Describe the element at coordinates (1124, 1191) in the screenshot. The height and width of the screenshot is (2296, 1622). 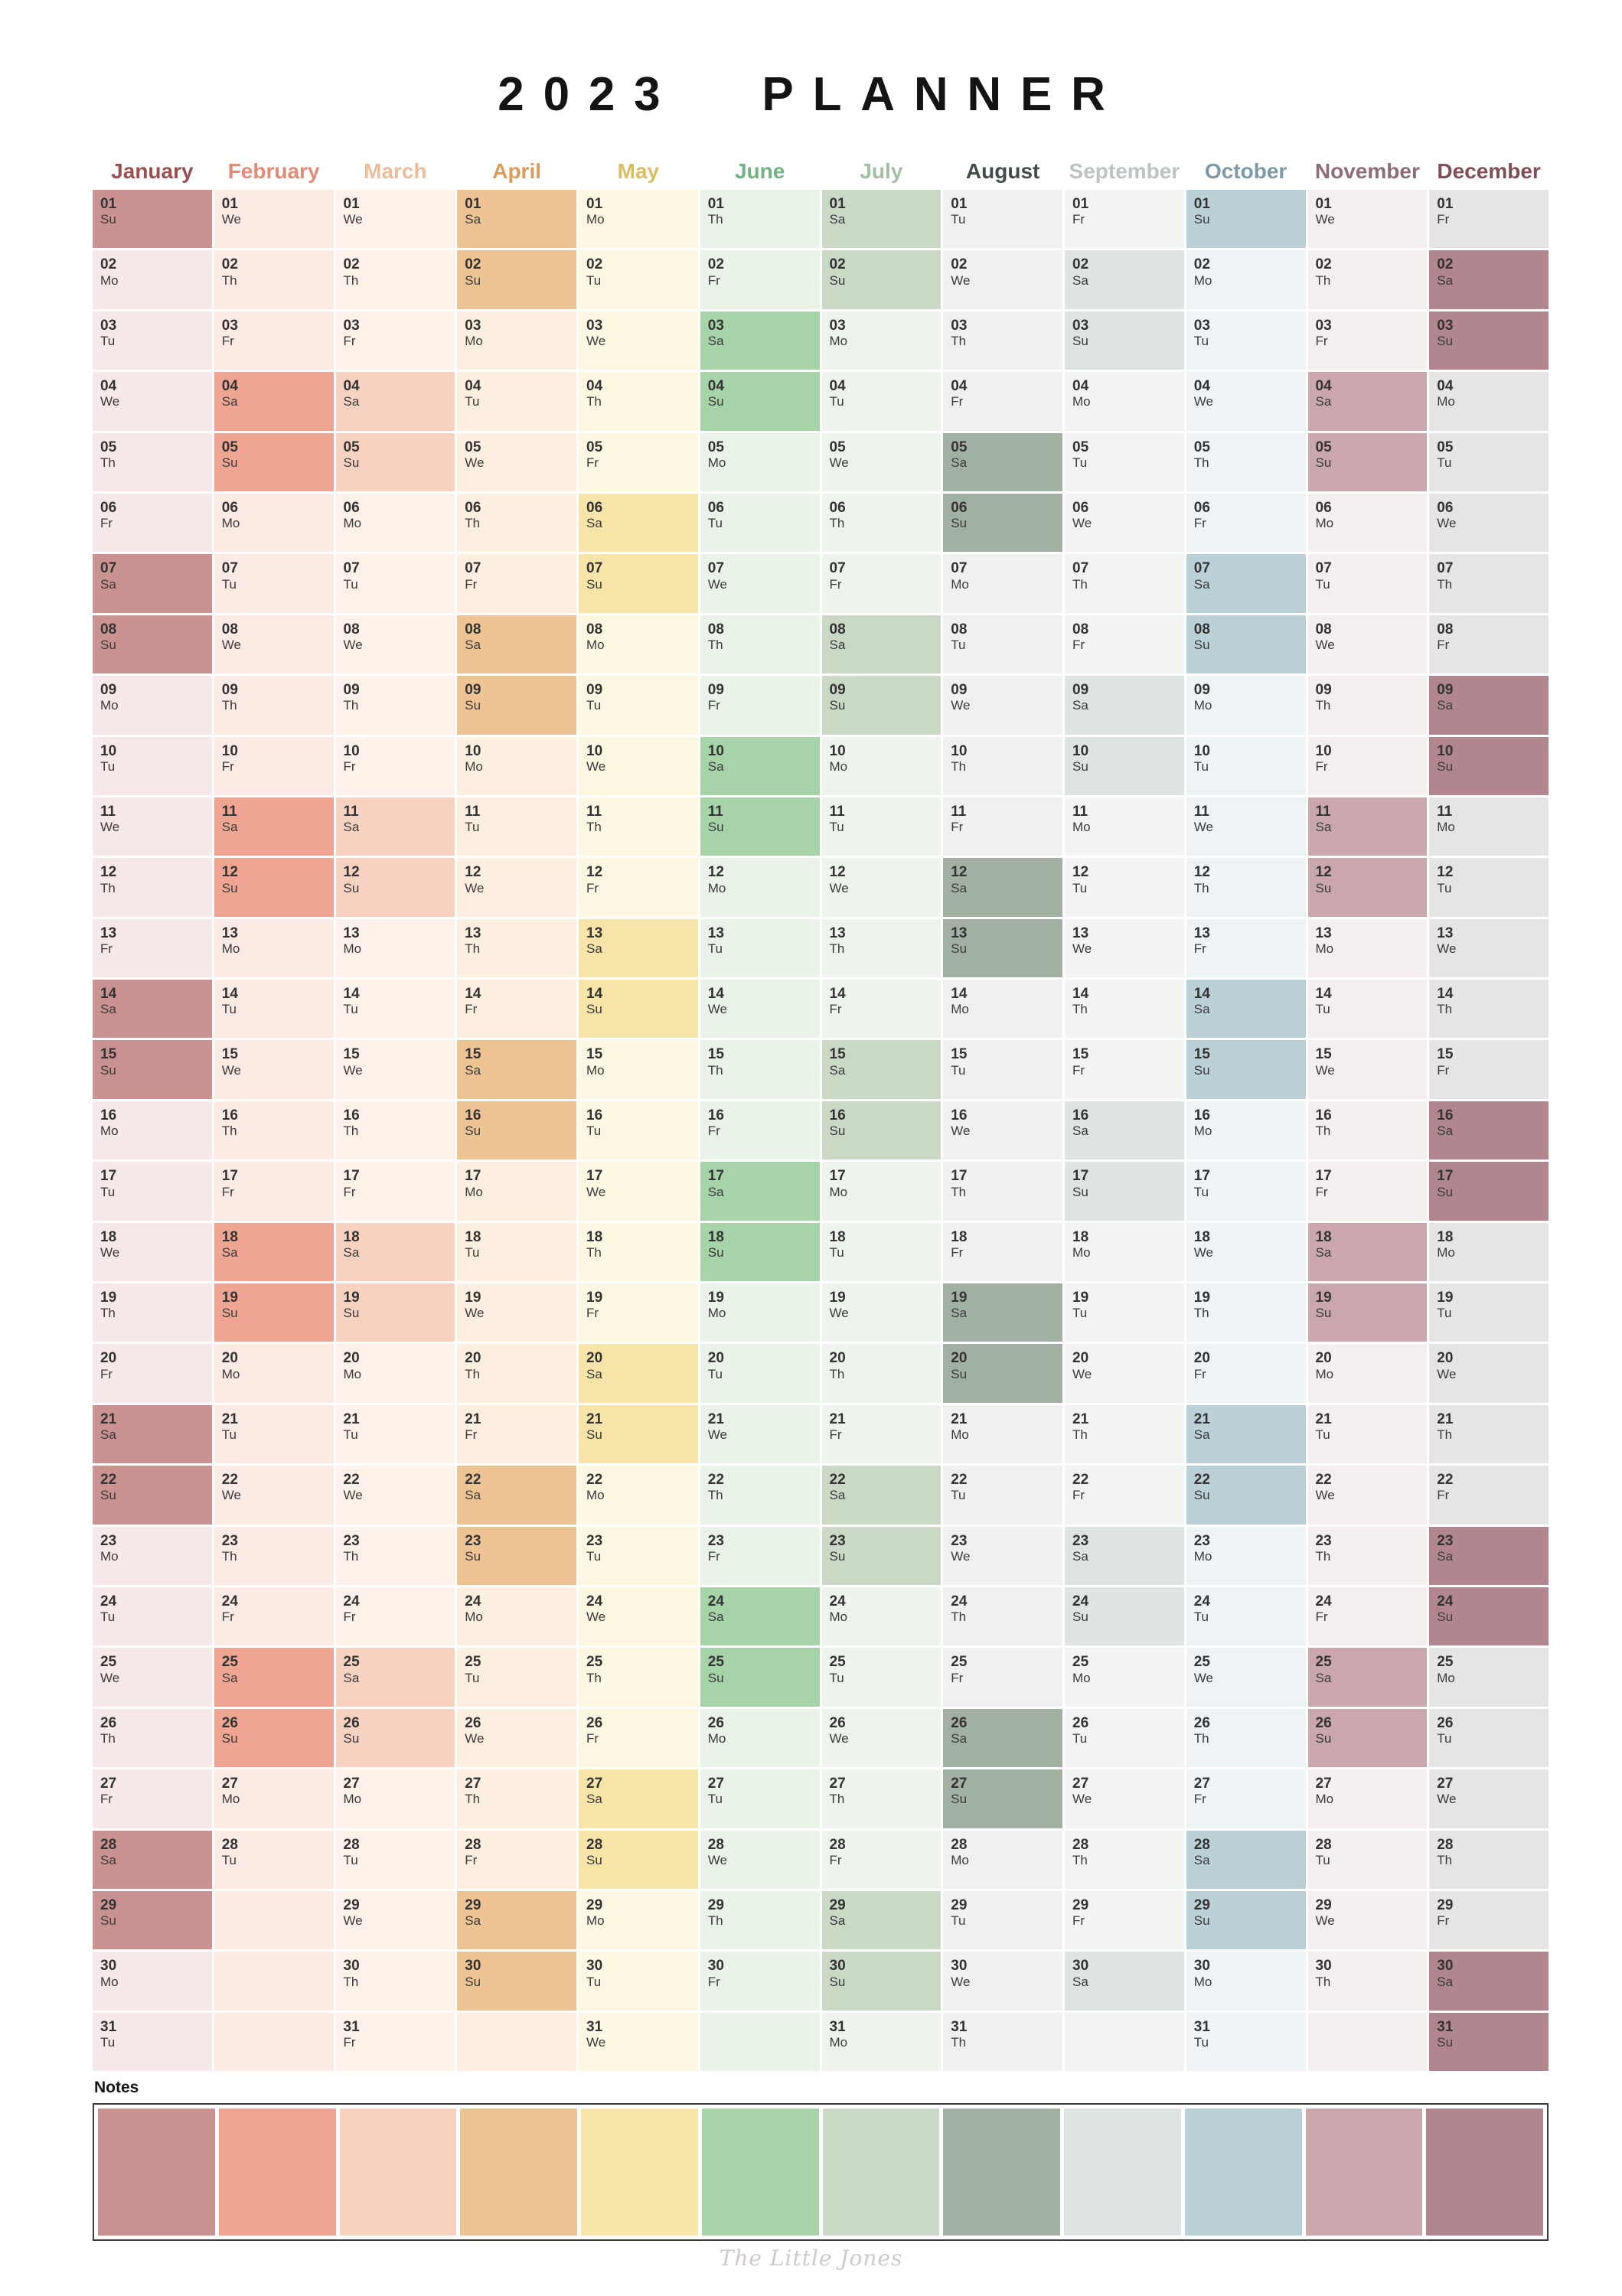
I see `day-cell: 17 Su` at that location.